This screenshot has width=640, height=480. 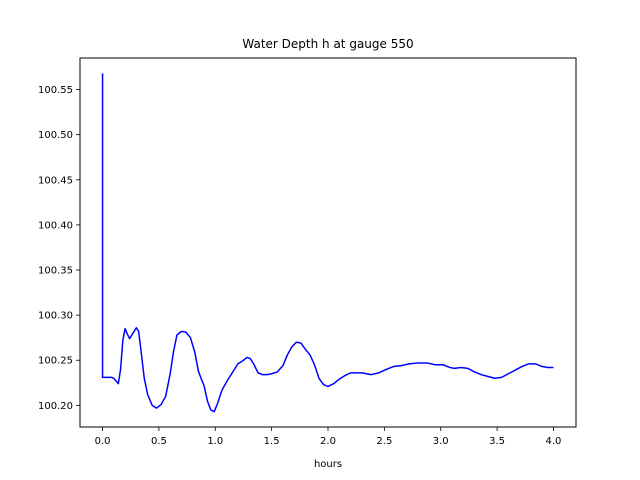 What do you see at coordinates (554, 441) in the screenshot?
I see `x-tick-label: 4.0` at bounding box center [554, 441].